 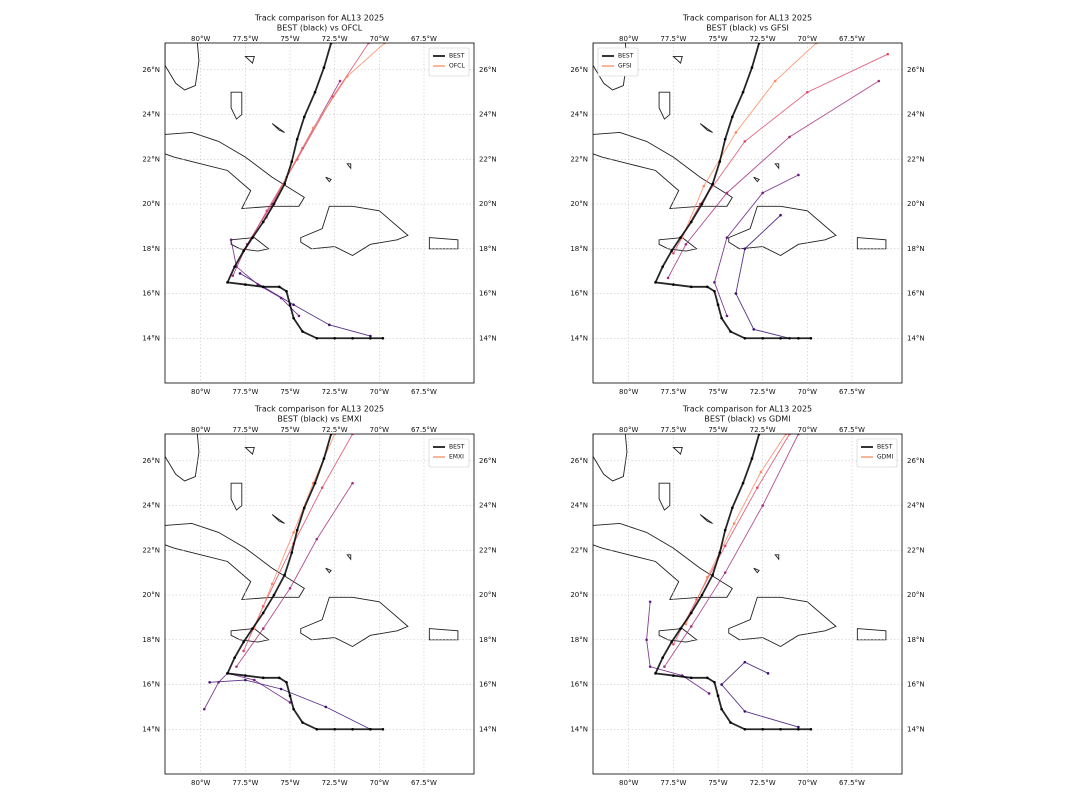 What do you see at coordinates (625, 66) in the screenshot?
I see `legend-label: GFSI` at bounding box center [625, 66].